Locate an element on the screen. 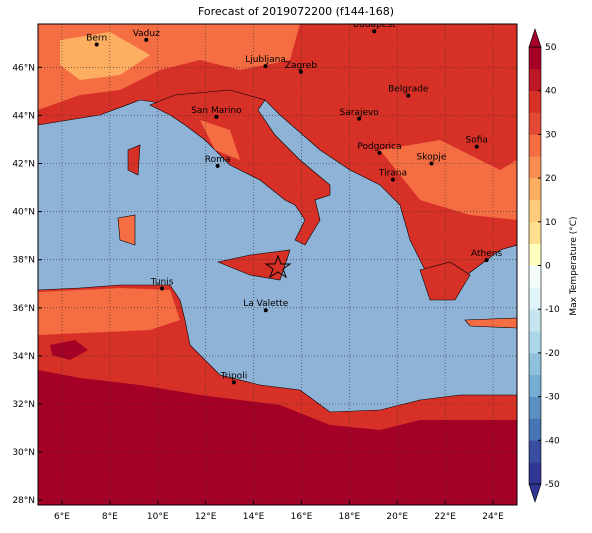  city-label: Belgrade is located at coordinates (408, 90).